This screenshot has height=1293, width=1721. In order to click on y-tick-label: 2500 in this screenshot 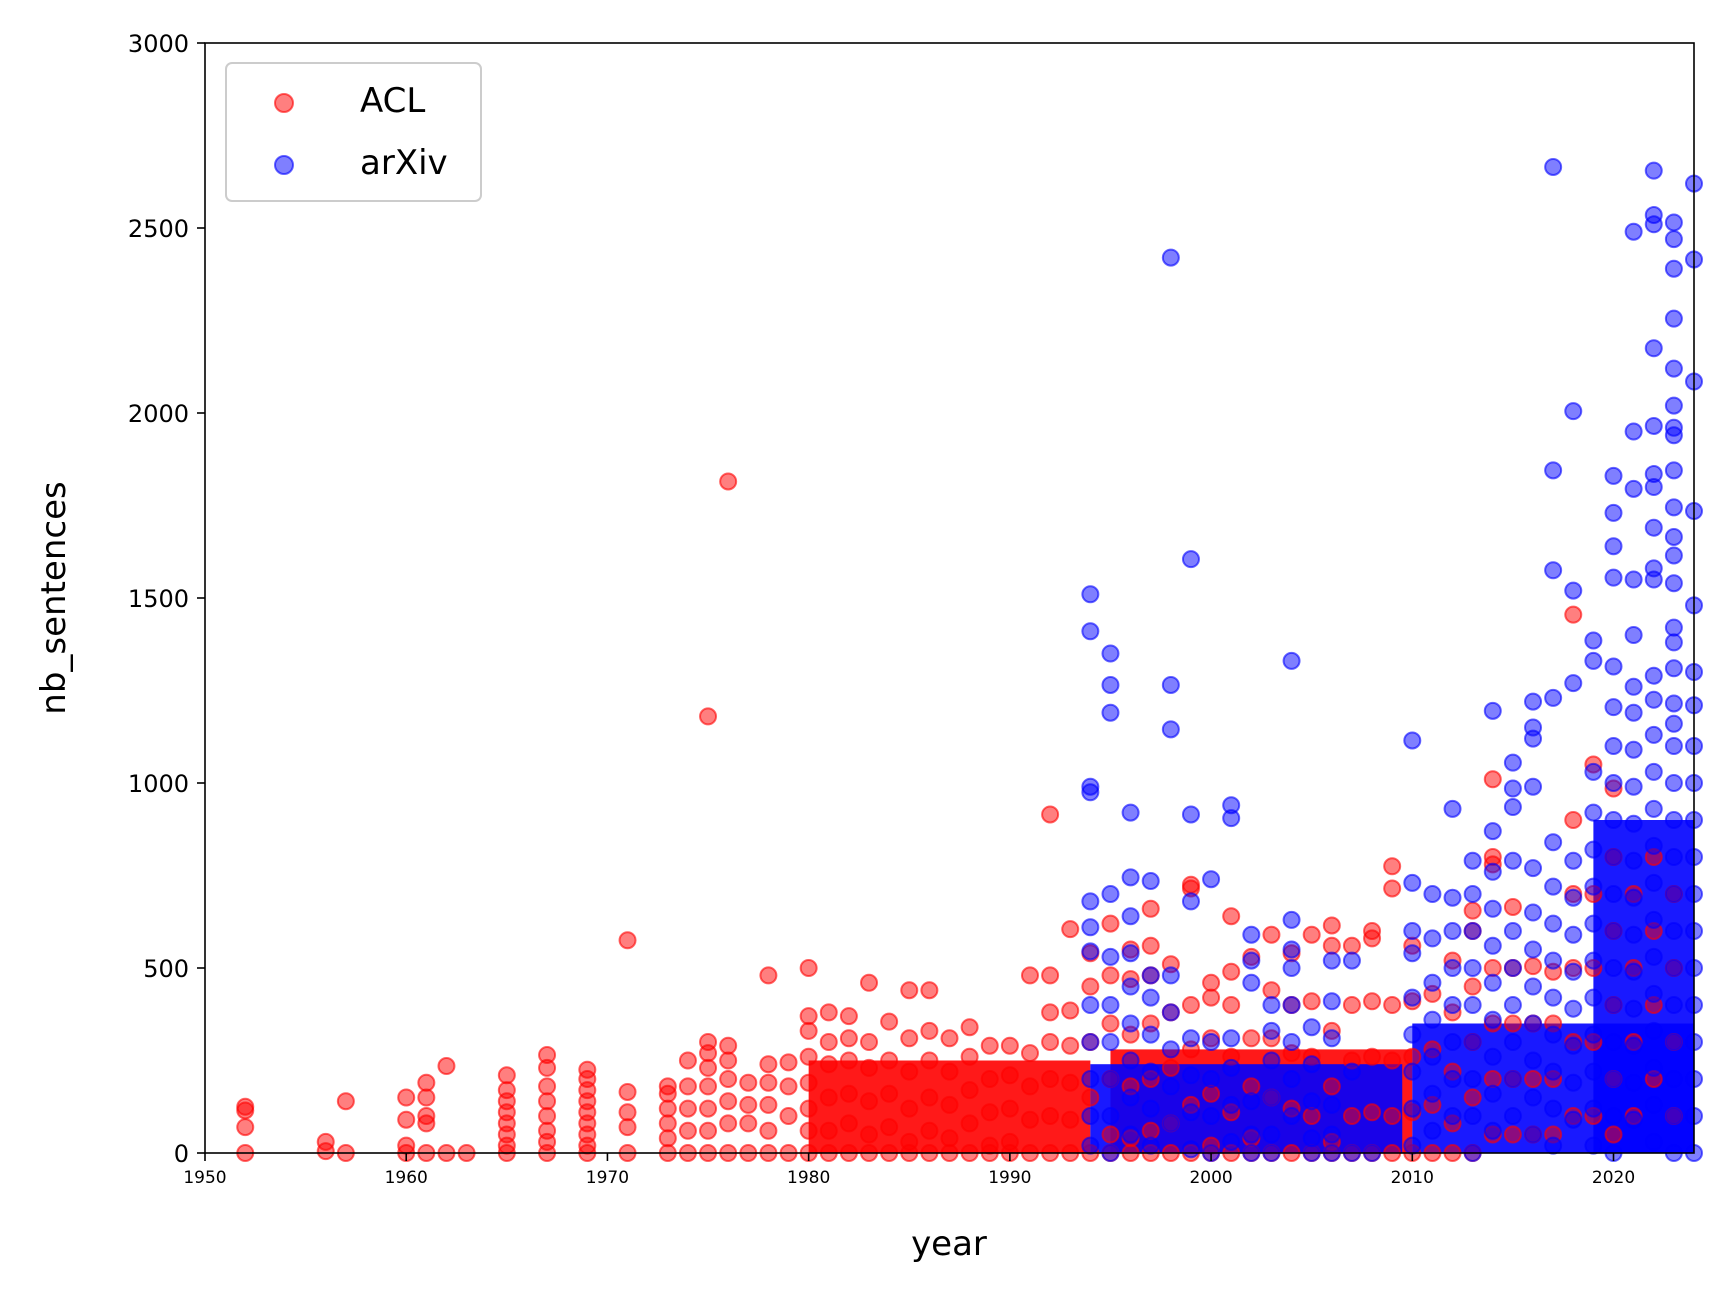, I will do `click(158, 229)`.